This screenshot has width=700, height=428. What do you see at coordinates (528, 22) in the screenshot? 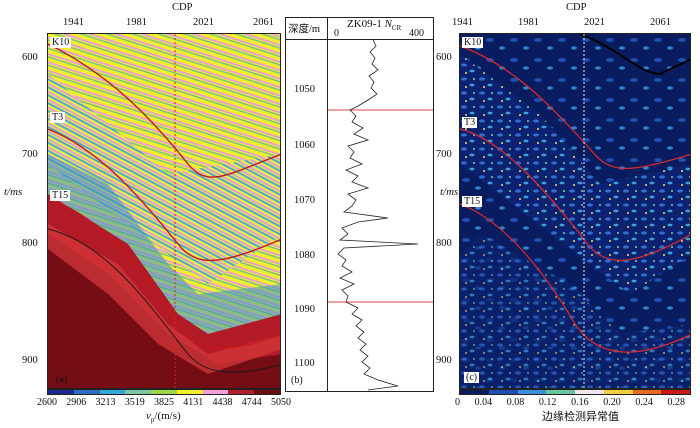
I see `panel-c-top-tick-1981: 1981` at bounding box center [528, 22].